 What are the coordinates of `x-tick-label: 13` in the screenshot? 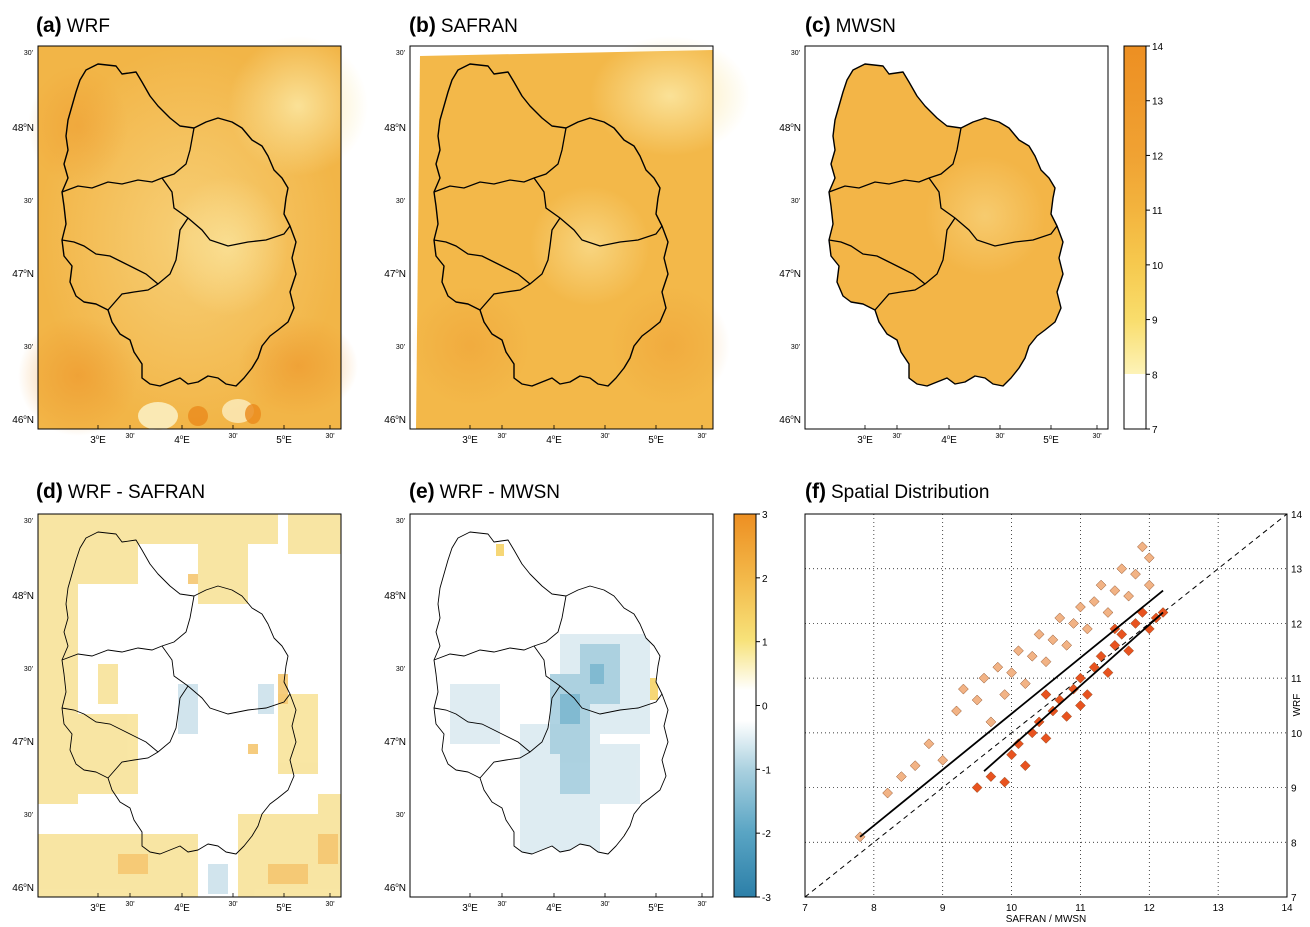 It's located at (1219, 908).